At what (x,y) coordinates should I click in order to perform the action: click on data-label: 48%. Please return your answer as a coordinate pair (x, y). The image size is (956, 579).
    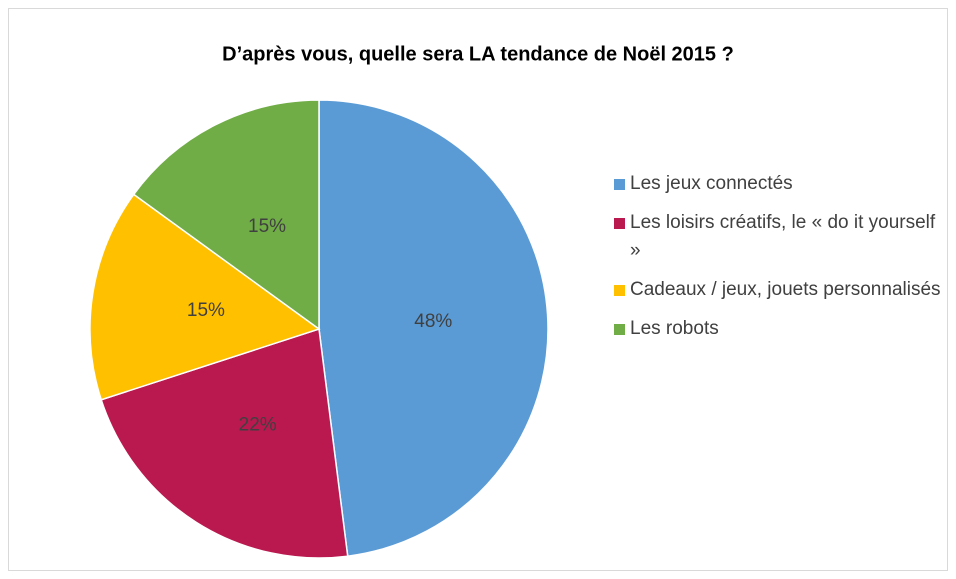
    Looking at the image, I should click on (433, 321).